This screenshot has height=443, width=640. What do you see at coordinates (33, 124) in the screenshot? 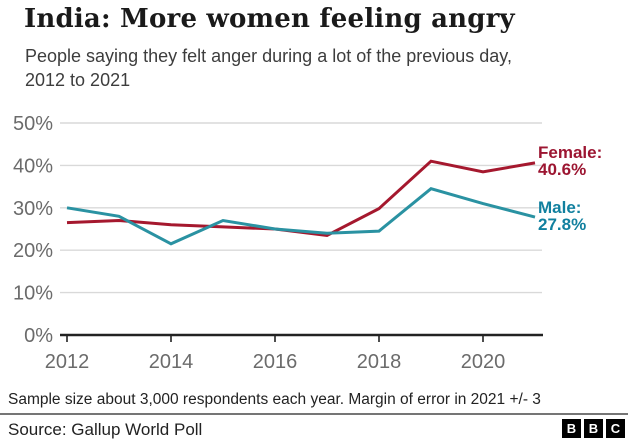
I see `y-tick-label: 50%` at bounding box center [33, 124].